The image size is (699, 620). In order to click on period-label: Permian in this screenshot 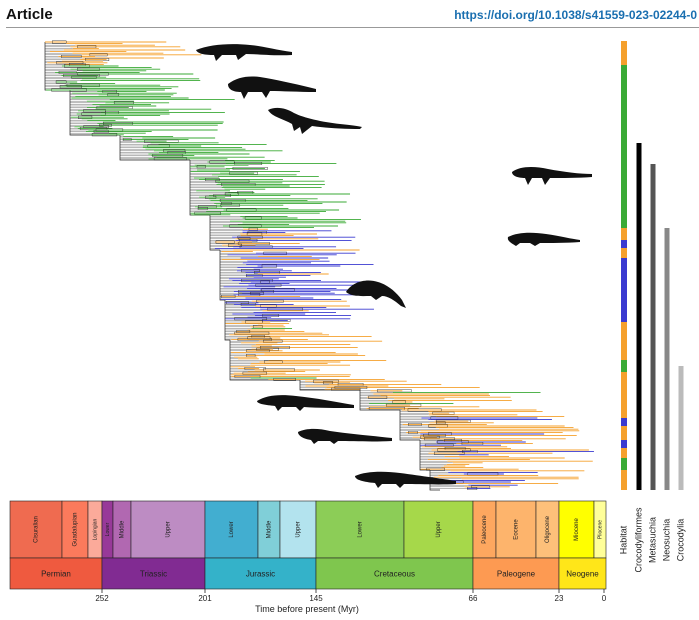, I will do `click(56, 574)`.